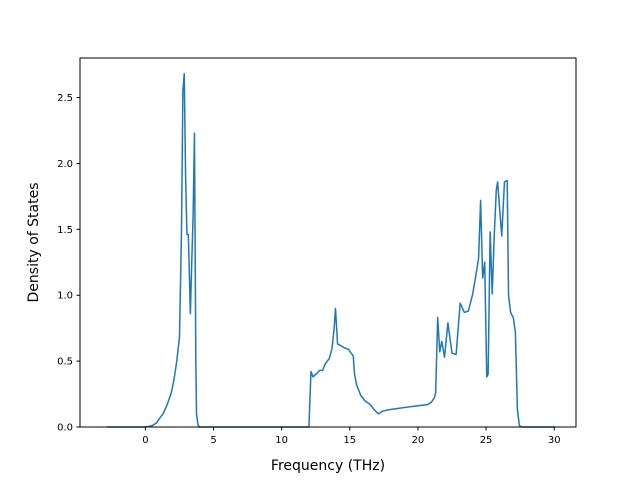  Describe the element at coordinates (65, 98) in the screenshot. I see `y-tick-label: 2.5` at that location.